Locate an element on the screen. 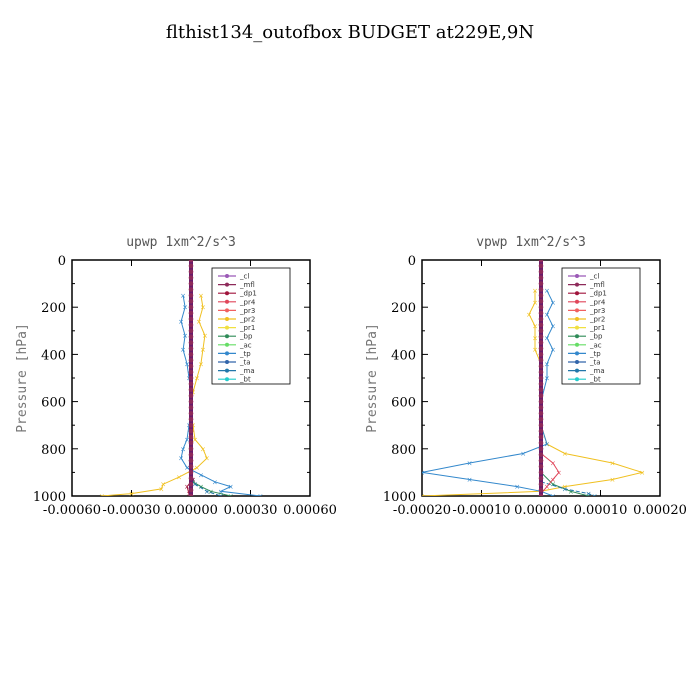 This screenshot has height=700, width=700. legend-label: _mfl is located at coordinates (597, 285).